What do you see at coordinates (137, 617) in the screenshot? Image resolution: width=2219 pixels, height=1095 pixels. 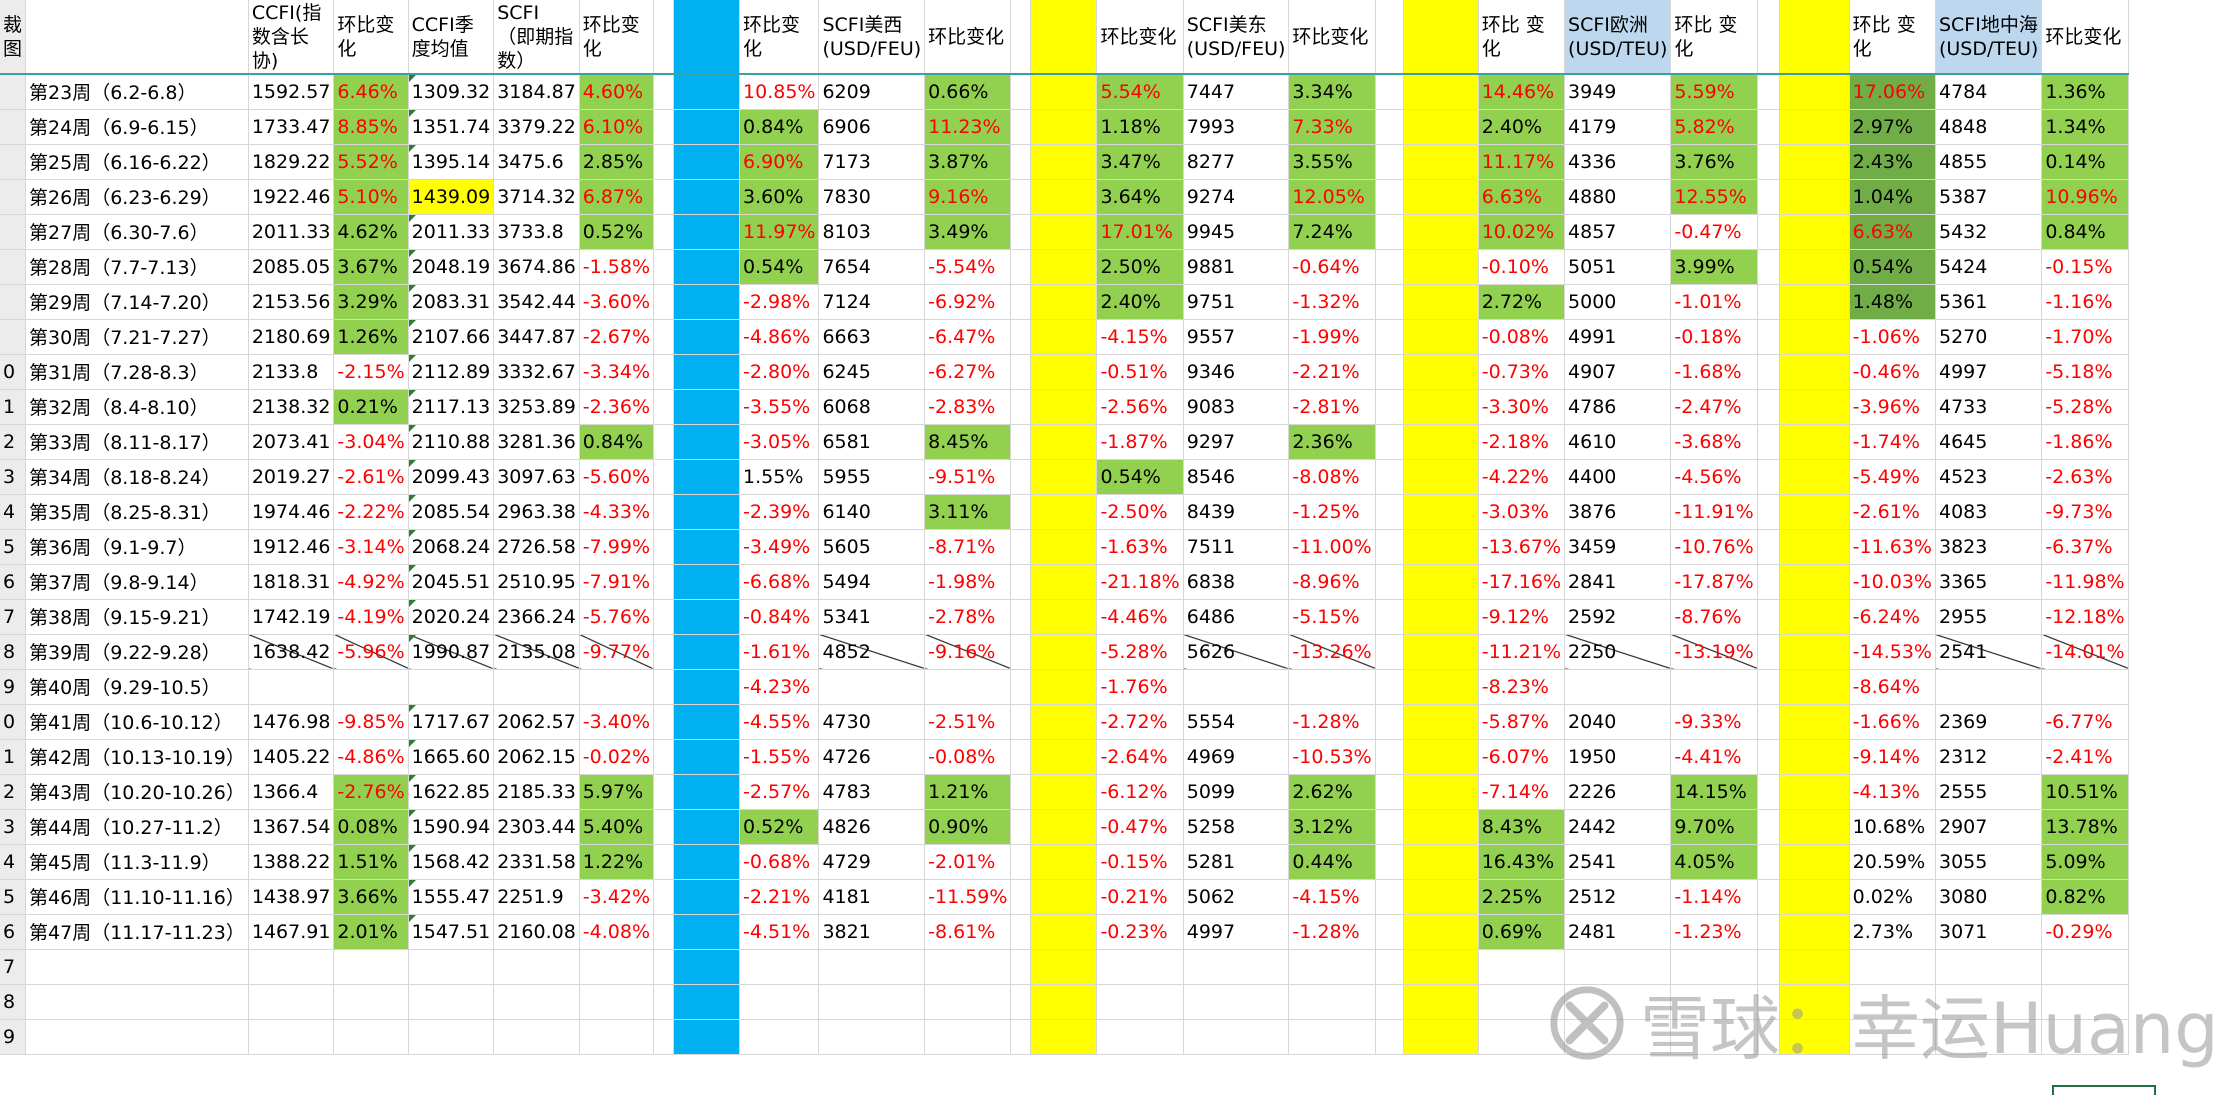 I see `week-label-cell: 第38周（9.15-9.21）` at bounding box center [137, 617].